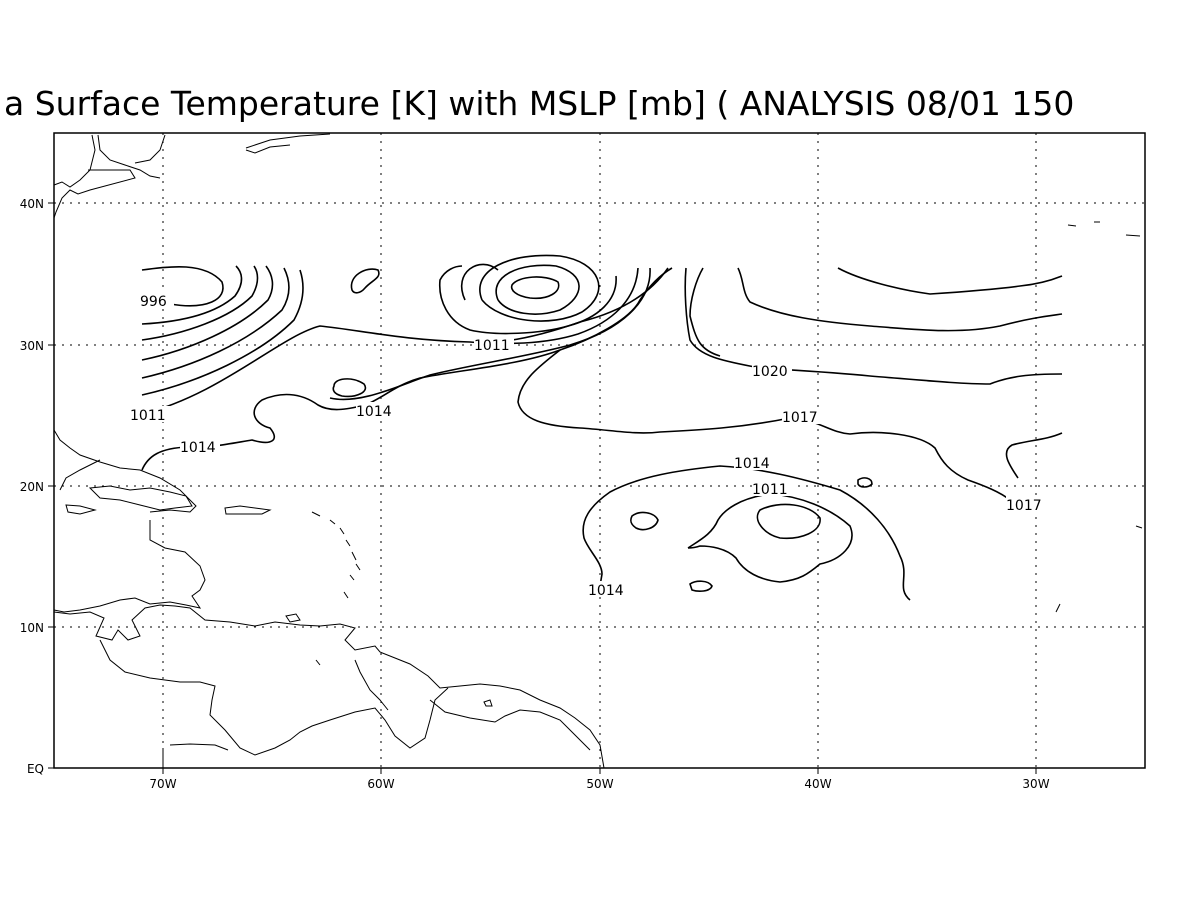  What do you see at coordinates (32, 346) in the screenshot?
I see `lat-tick-label: 30N` at bounding box center [32, 346].